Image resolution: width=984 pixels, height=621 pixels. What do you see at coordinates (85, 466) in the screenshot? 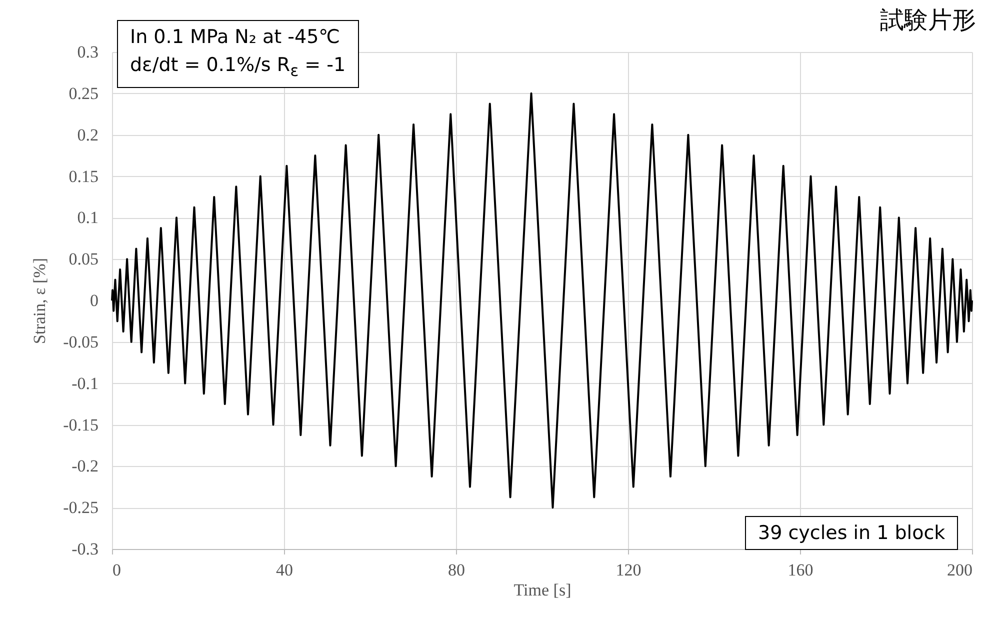
I see `y-tick-label: -0.2` at bounding box center [85, 466].